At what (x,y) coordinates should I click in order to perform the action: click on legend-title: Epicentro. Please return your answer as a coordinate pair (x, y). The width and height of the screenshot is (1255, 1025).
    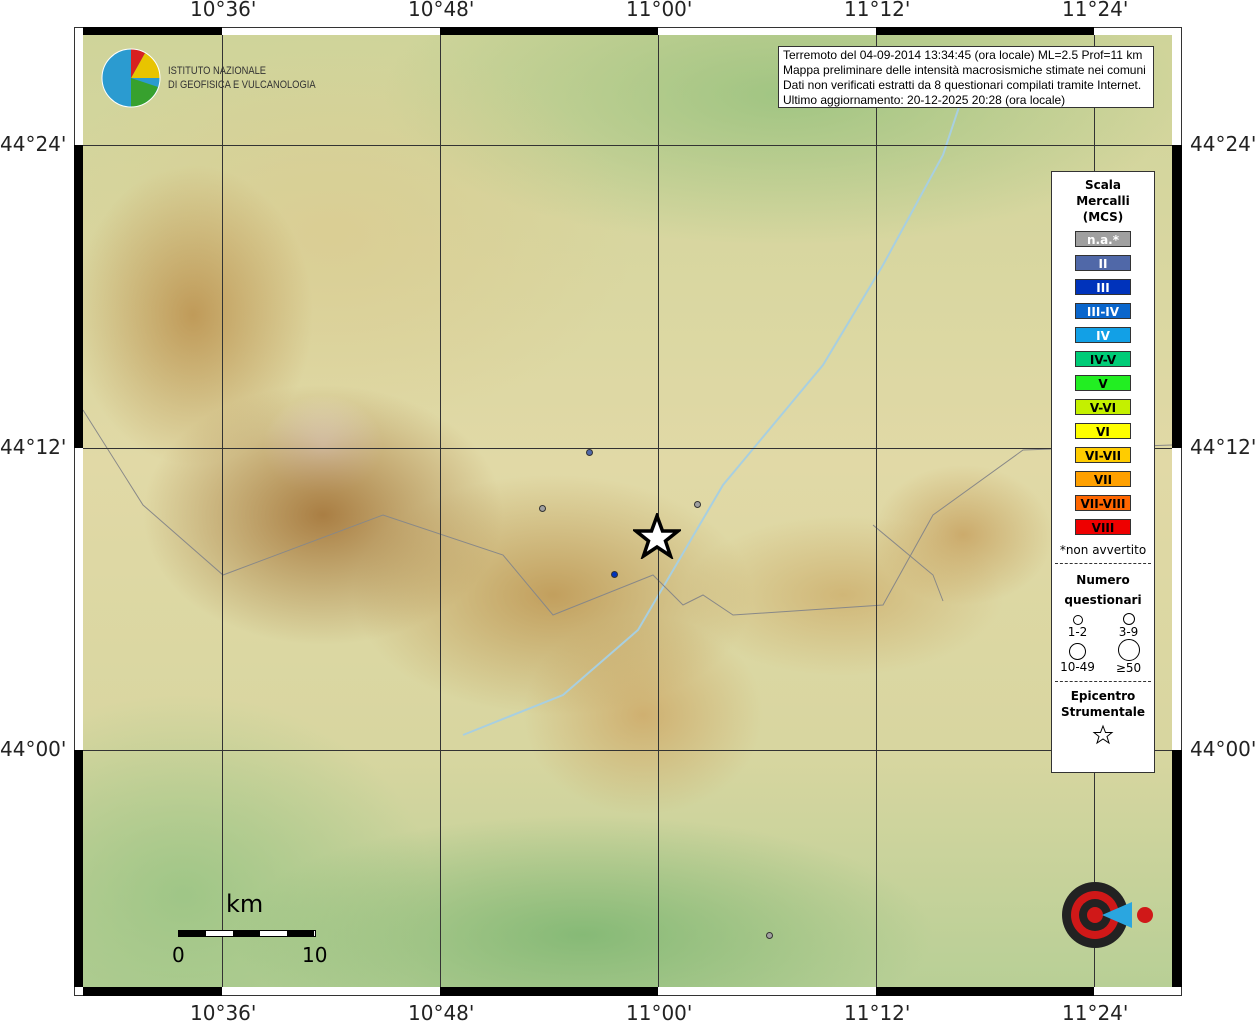
    Looking at the image, I should click on (1103, 696).